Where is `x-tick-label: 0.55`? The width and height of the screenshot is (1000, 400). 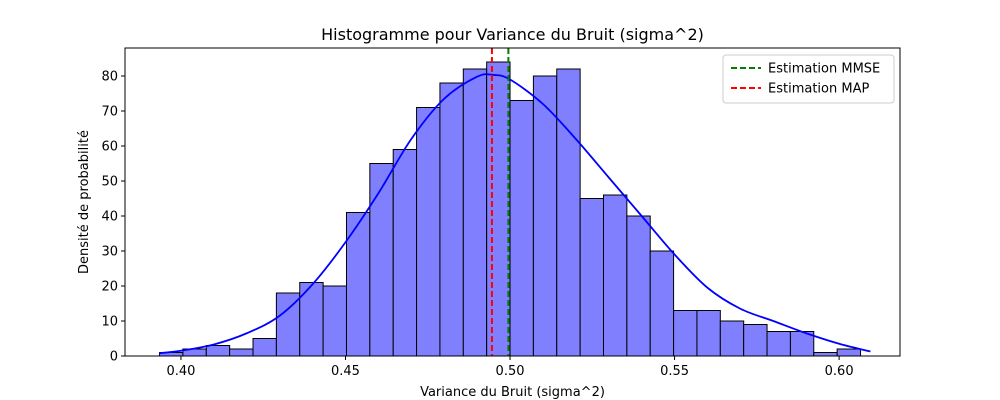 x-tick-label: 0.55 is located at coordinates (674, 371).